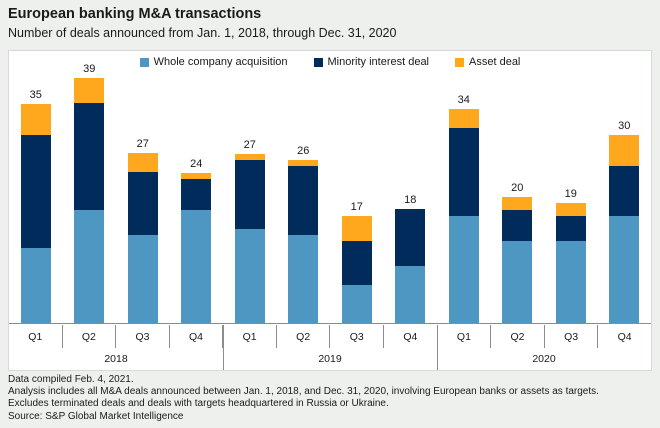 This screenshot has width=660, height=428. I want to click on bar-total-label: 19, so click(570, 194).